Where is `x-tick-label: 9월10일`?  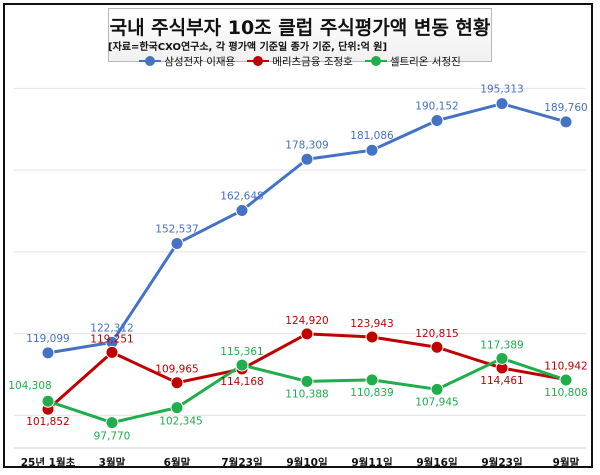 x-tick-label: 9월10일 is located at coordinates (306, 462).